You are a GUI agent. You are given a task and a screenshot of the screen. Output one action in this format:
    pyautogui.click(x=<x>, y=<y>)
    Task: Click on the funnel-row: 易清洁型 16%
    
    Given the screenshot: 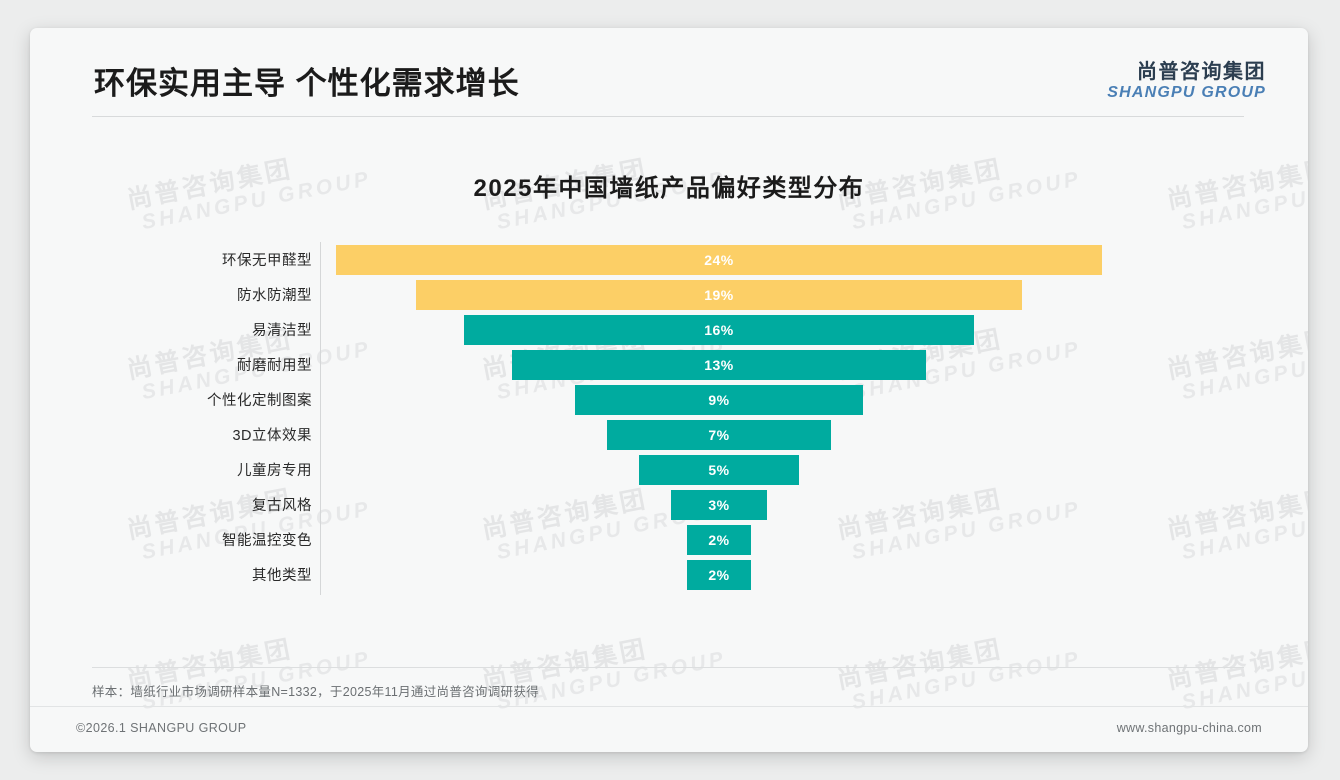 What is the action you would take?
    pyautogui.click(x=669, y=329)
    